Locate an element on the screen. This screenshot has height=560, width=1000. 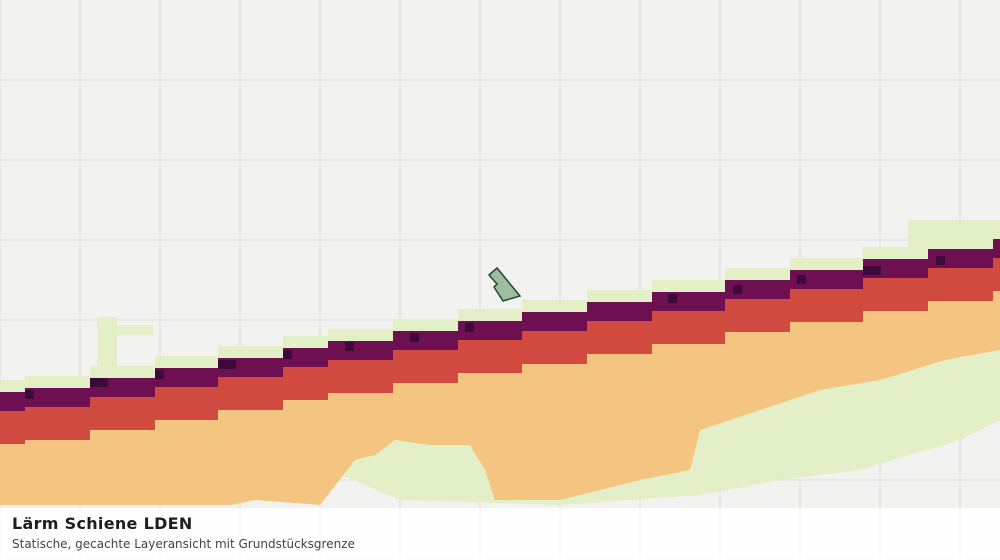
parcel is located at coordinates (504, 284).